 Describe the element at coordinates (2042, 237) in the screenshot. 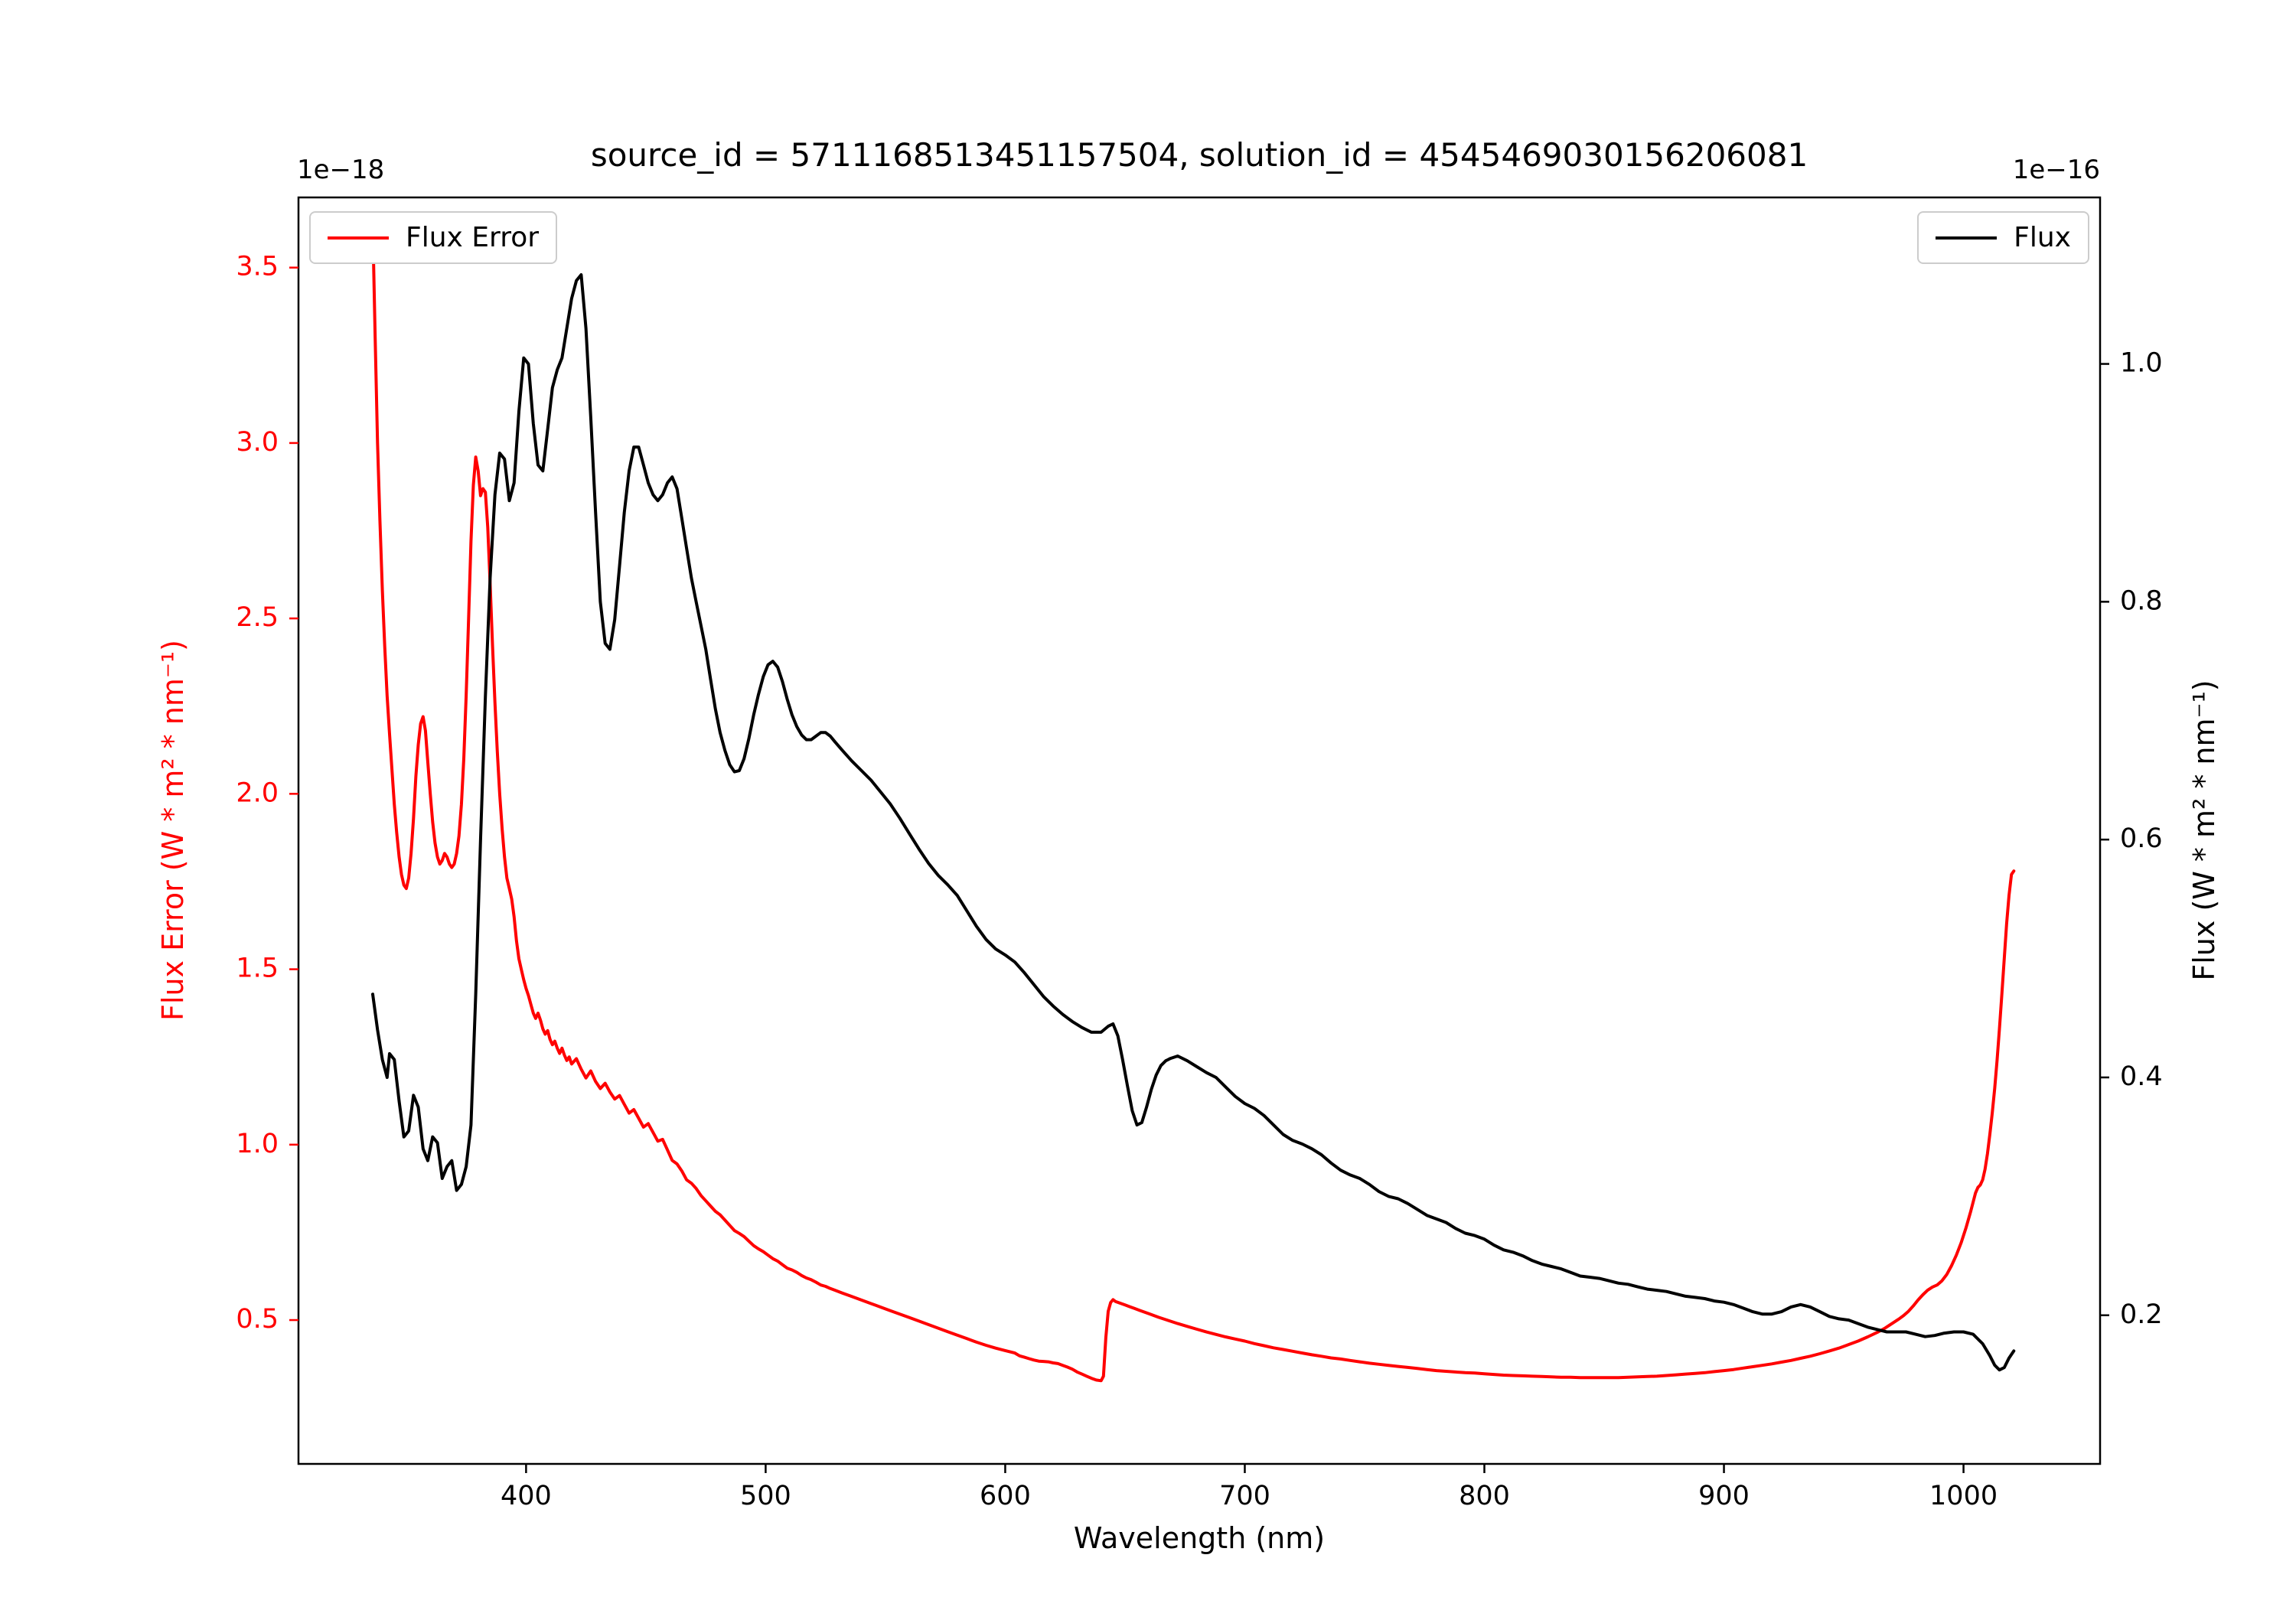

I see `legend-label-flux: Flux` at that location.